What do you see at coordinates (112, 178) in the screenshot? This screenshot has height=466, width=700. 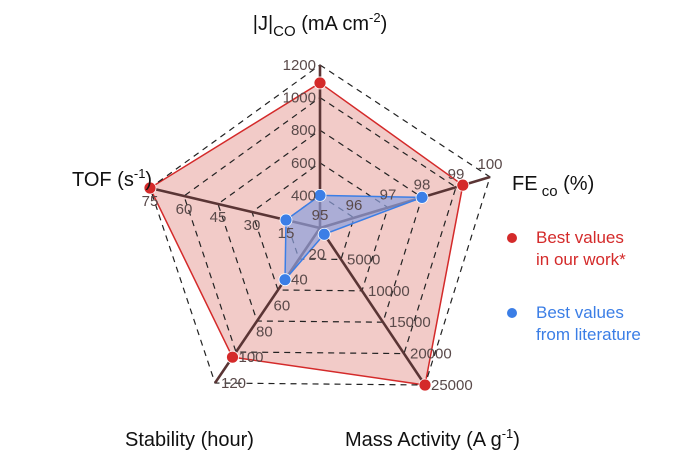 I see `axis-title-TOF: TOF (s-1​)` at bounding box center [112, 178].